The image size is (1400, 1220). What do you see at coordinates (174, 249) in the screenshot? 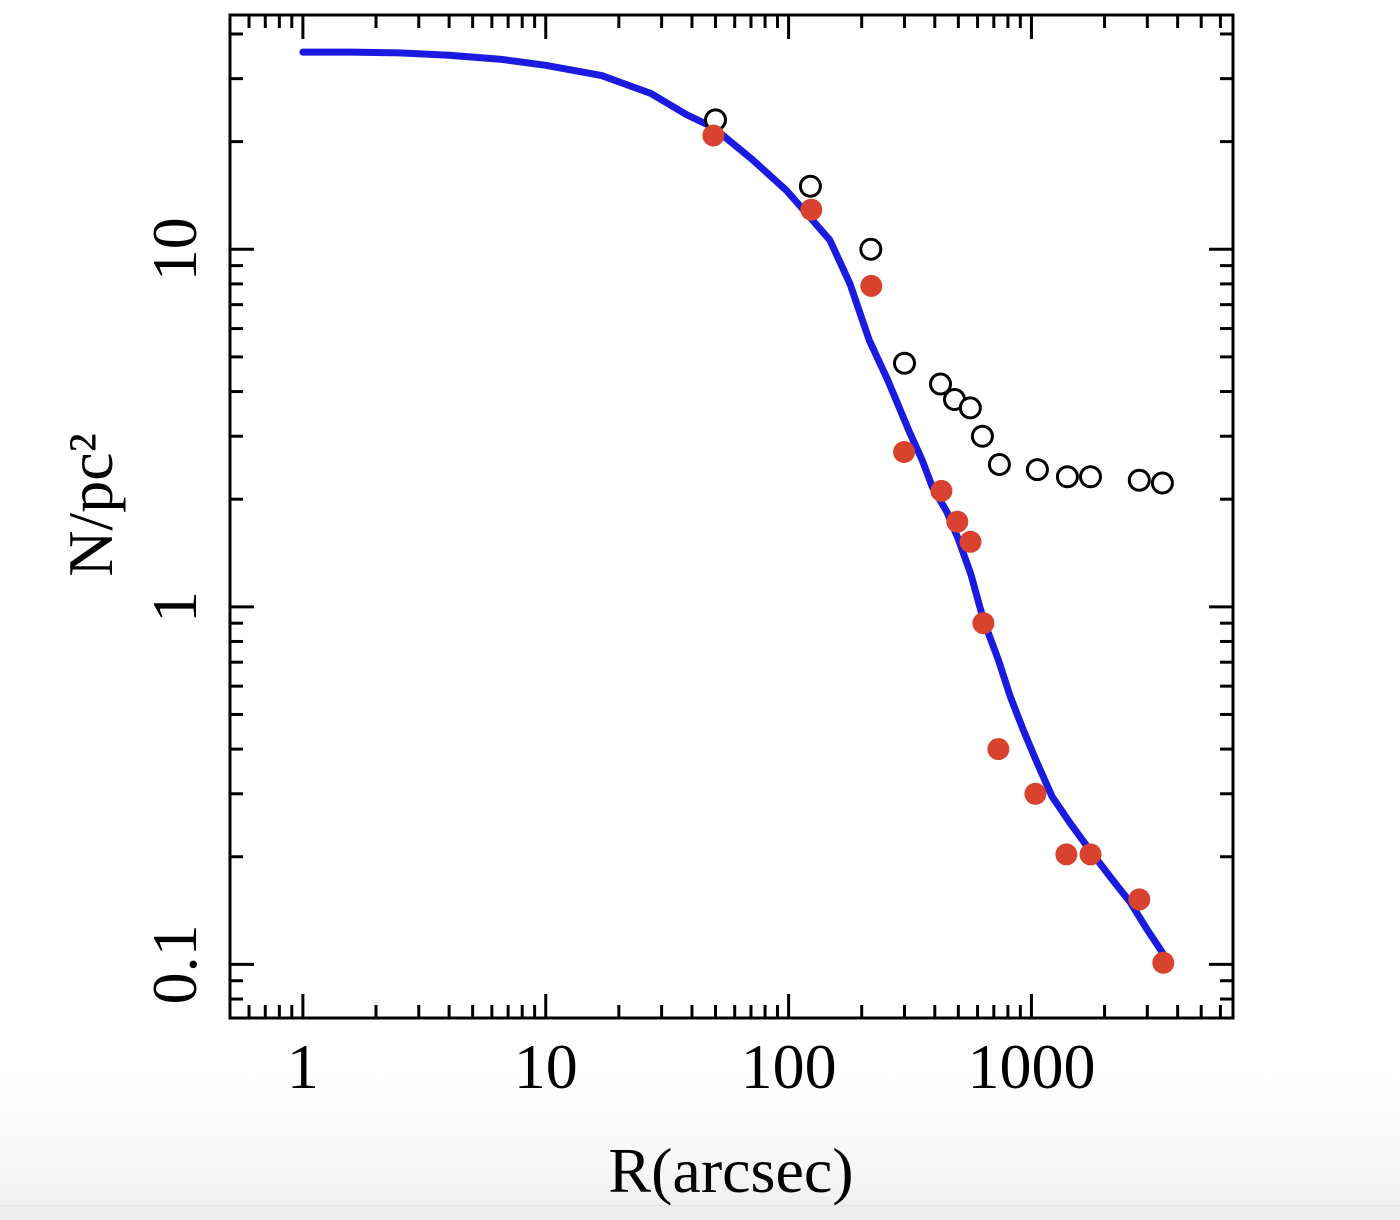
I see `y-tick-label-0: 10` at bounding box center [174, 249].